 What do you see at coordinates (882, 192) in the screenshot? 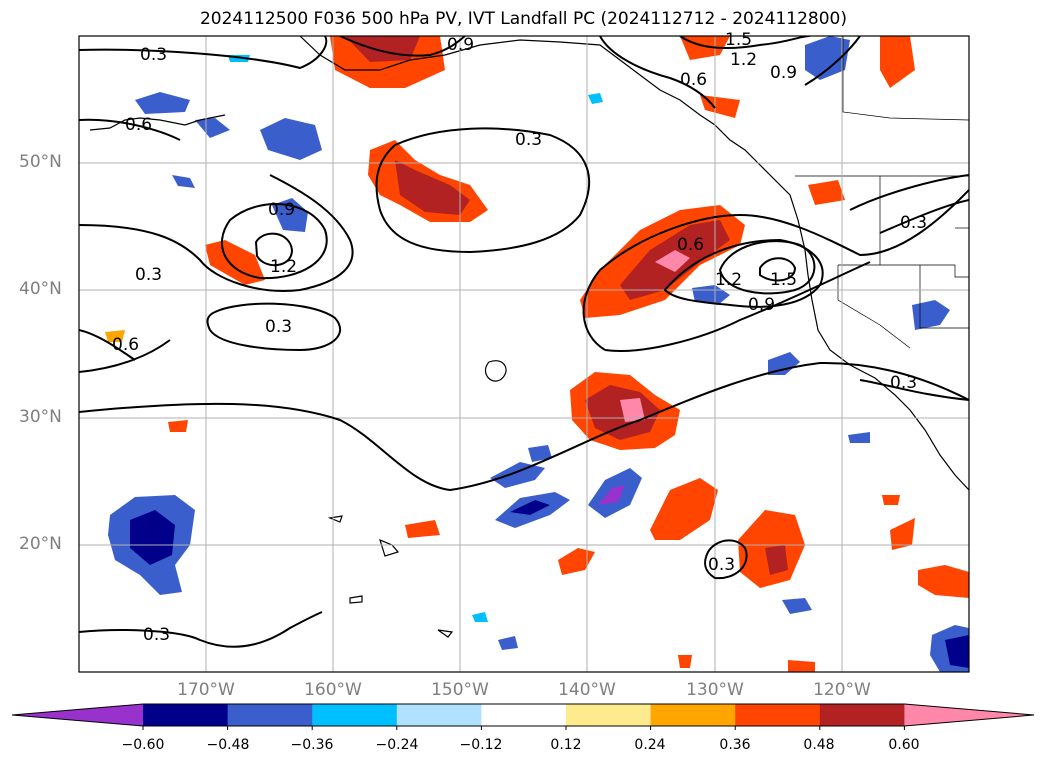
I see `borders` at bounding box center [882, 192].